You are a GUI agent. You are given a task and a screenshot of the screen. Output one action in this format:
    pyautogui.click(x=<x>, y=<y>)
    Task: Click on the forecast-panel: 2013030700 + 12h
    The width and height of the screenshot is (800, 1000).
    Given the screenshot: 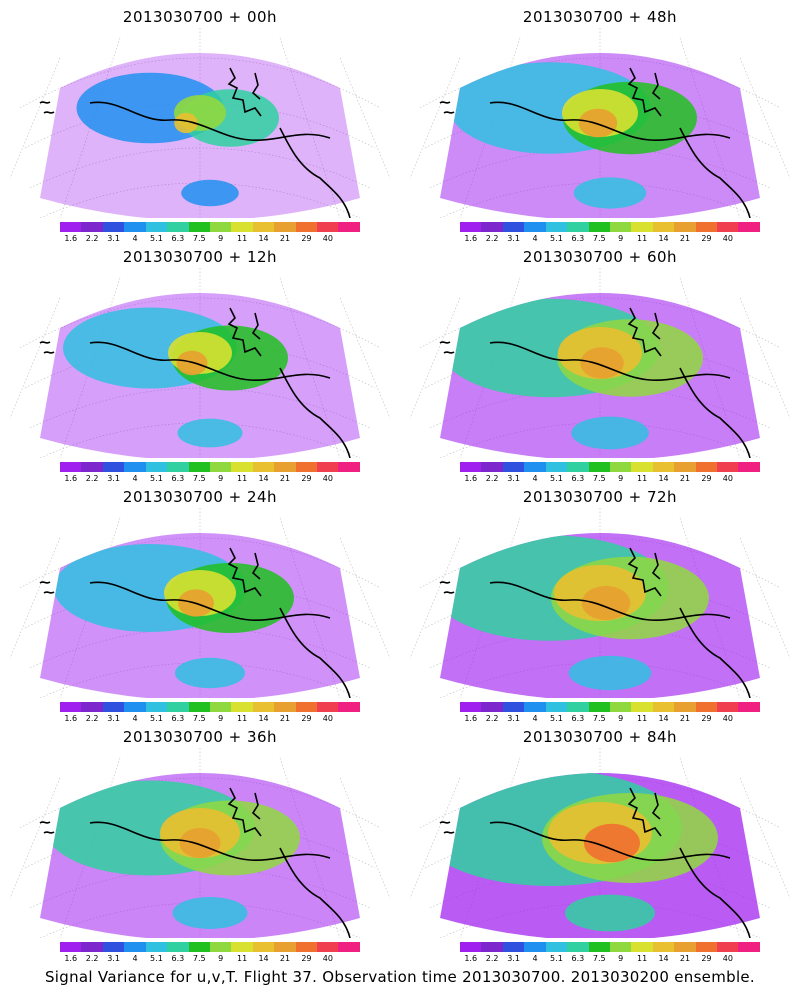 What is the action you would take?
    pyautogui.click(x=200, y=361)
    